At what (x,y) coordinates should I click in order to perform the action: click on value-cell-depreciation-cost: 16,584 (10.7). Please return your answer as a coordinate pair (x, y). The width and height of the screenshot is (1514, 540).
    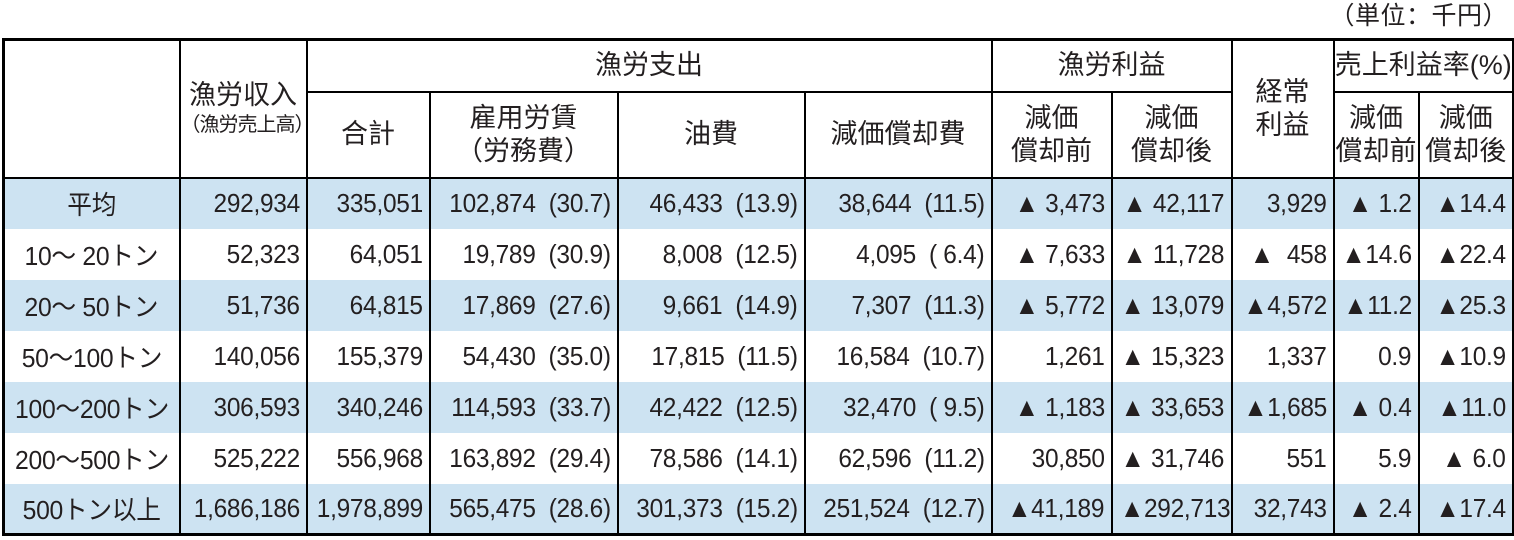
    Looking at the image, I should click on (898, 356).